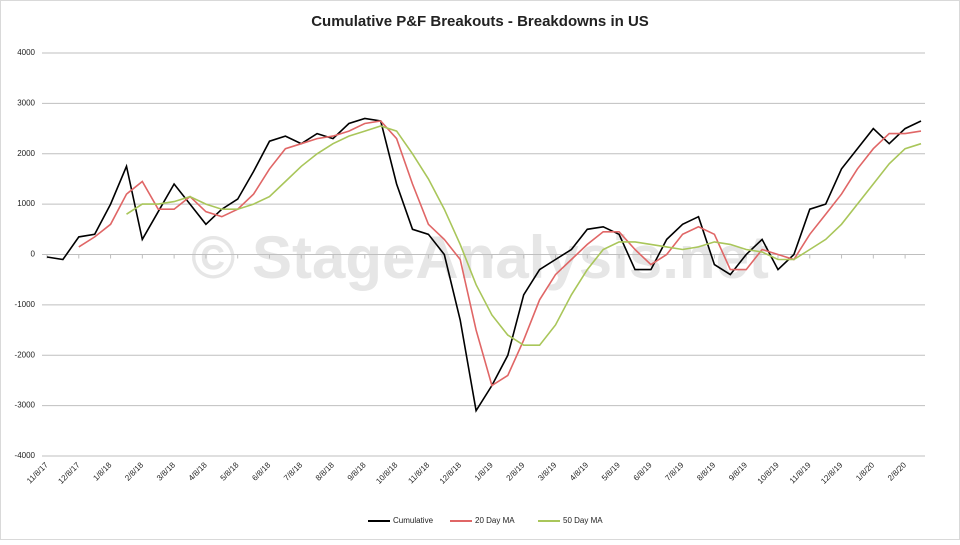 The width and height of the screenshot is (960, 545). I want to click on y-tick-label: -3000, so click(25, 405).